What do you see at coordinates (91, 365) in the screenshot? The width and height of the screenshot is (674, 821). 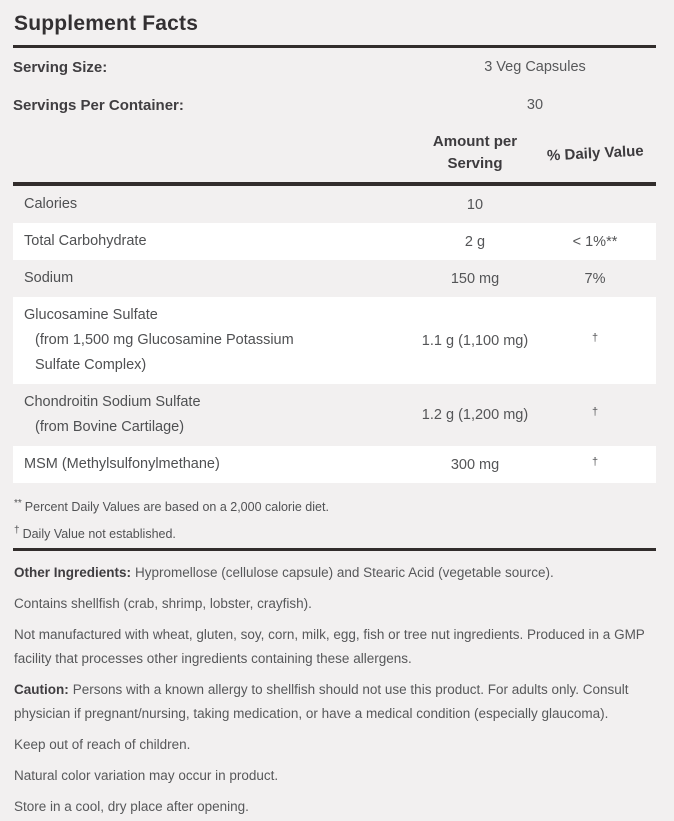 I see `nutrient-name-line: Sulfate Complex)` at bounding box center [91, 365].